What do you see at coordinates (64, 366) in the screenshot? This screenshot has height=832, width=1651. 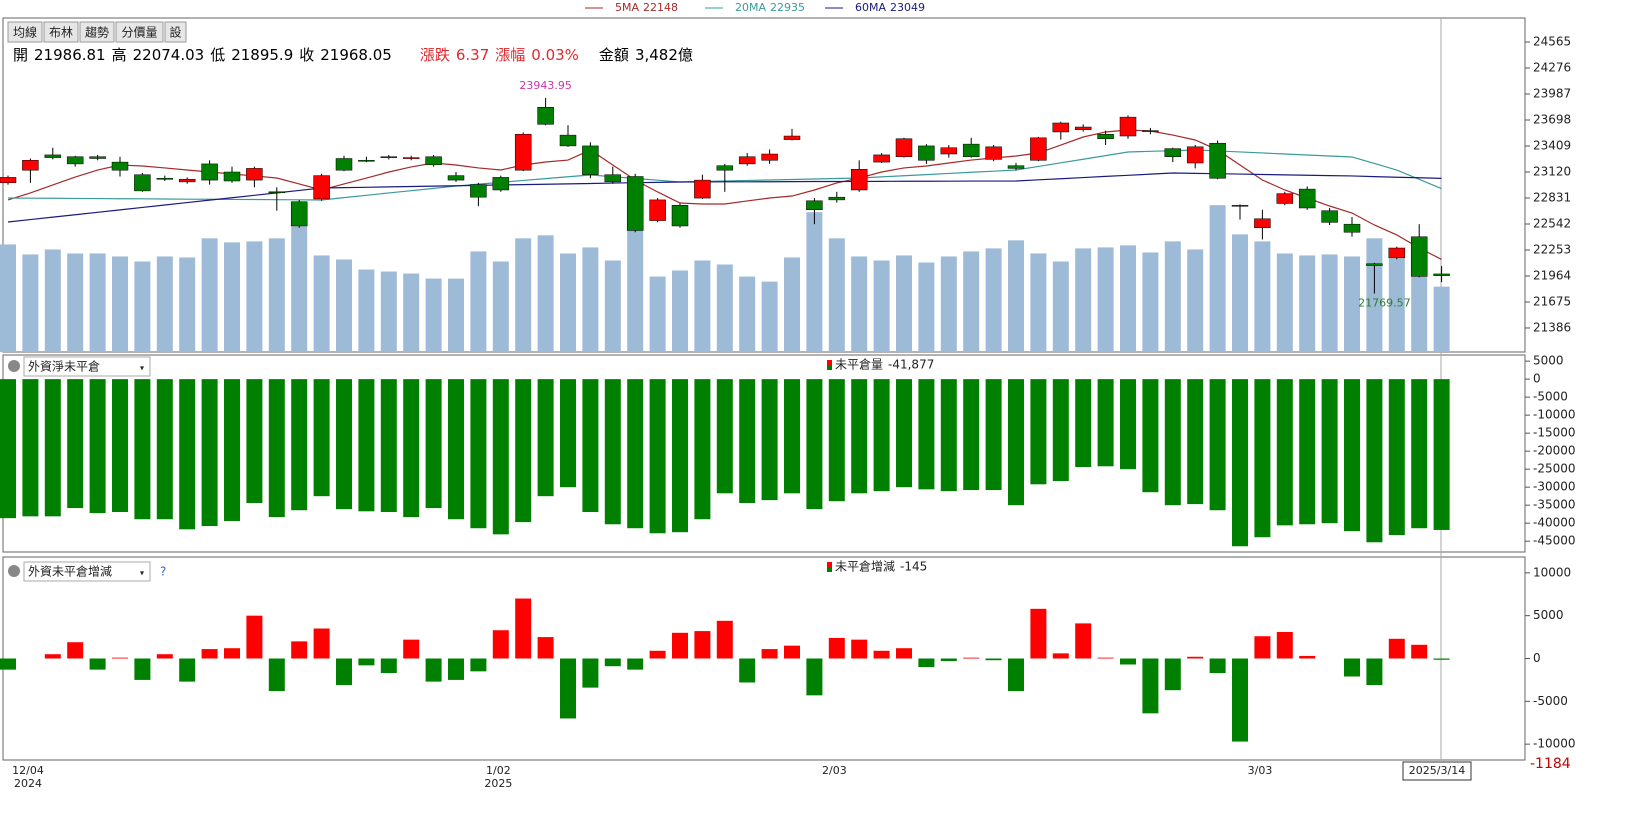 I see `selector: 外資淨未平倉` at bounding box center [64, 366].